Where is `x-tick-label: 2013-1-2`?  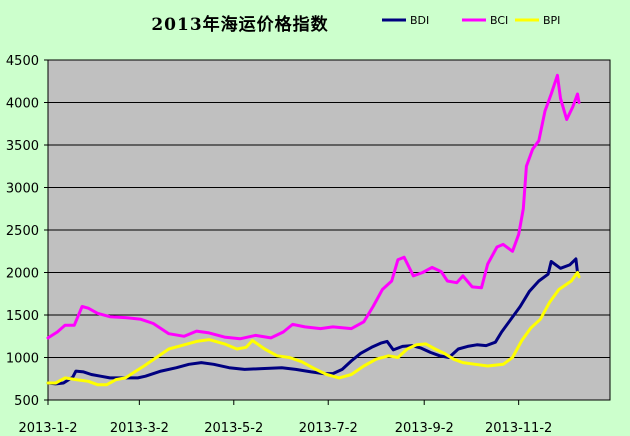 x-tick-label: 2013-1-2 is located at coordinates (47, 428).